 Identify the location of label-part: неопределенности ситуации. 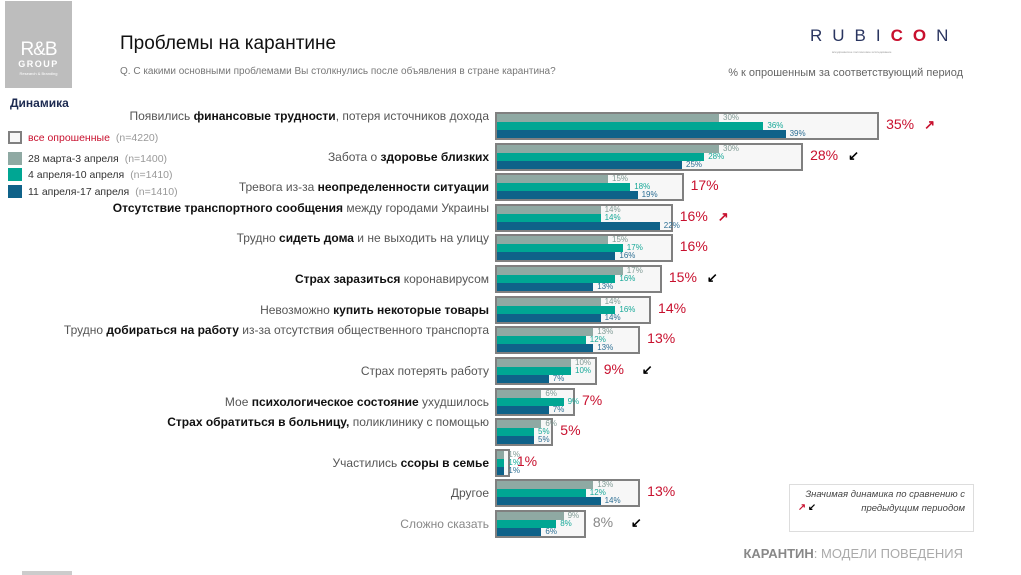
(403, 187).